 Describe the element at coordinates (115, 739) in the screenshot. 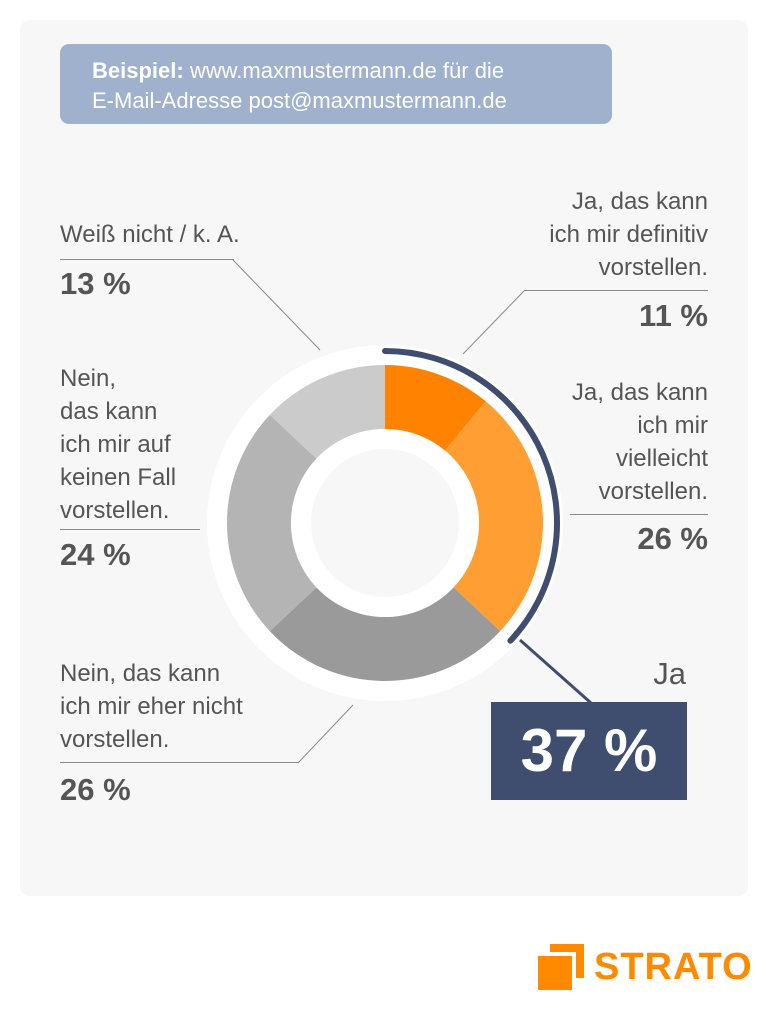

I see `label-eher-nicht-line3: vorstellen.` at that location.